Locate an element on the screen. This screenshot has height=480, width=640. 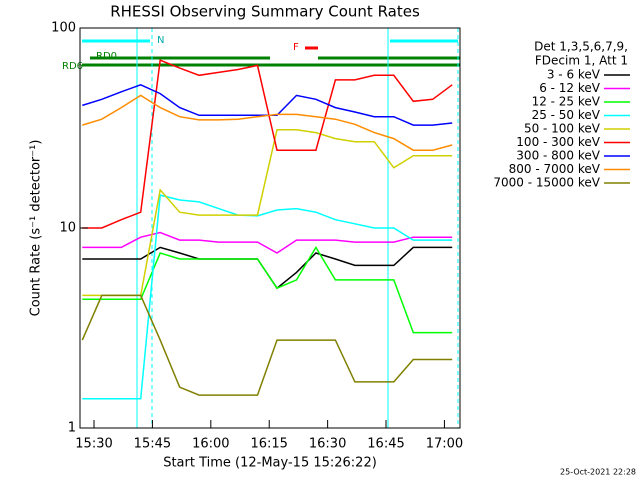
x-tick-label: 16:45 is located at coordinates (385, 444).